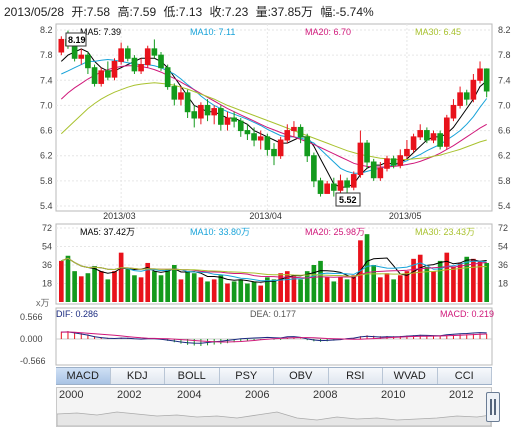 Image resolution: width=522 pixels, height=430 pixels. What do you see at coordinates (119, 216) in the screenshot?
I see `price-x-tick: 2013/03` at bounding box center [119, 216].